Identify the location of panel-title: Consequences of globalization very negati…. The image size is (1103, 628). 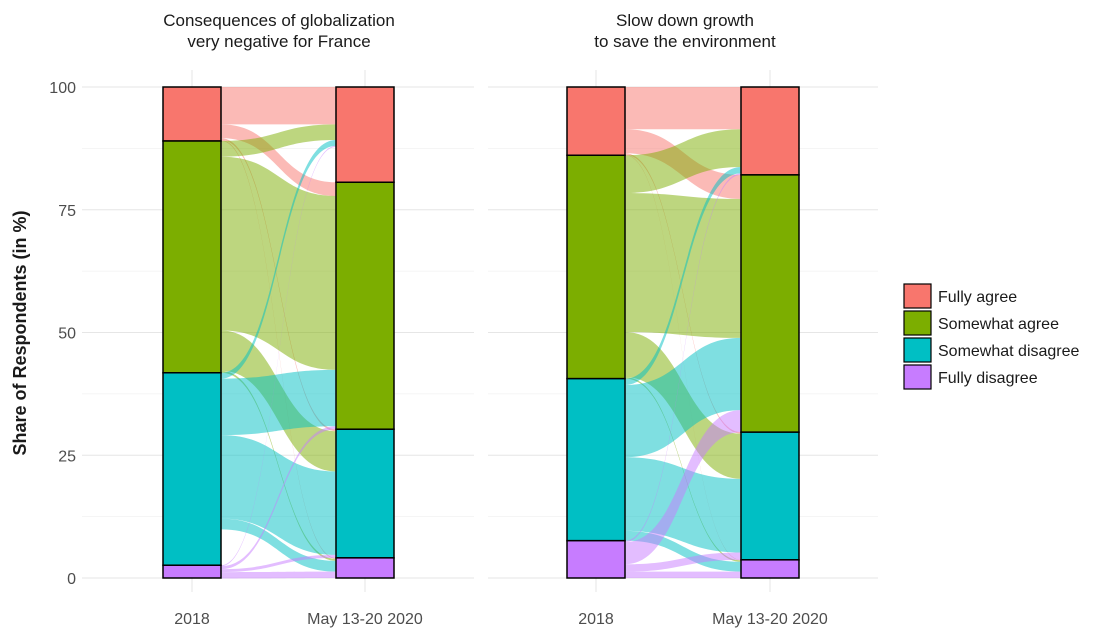
(279, 31).